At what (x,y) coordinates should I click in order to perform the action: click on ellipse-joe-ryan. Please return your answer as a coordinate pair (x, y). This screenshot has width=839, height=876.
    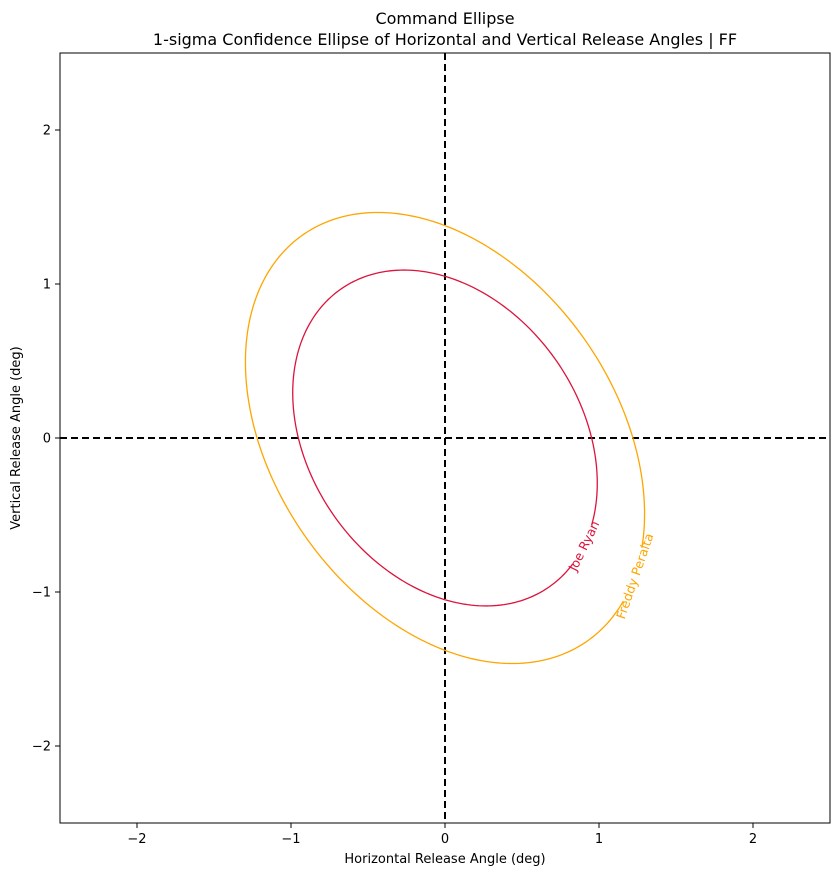
    Looking at the image, I should click on (445, 438).